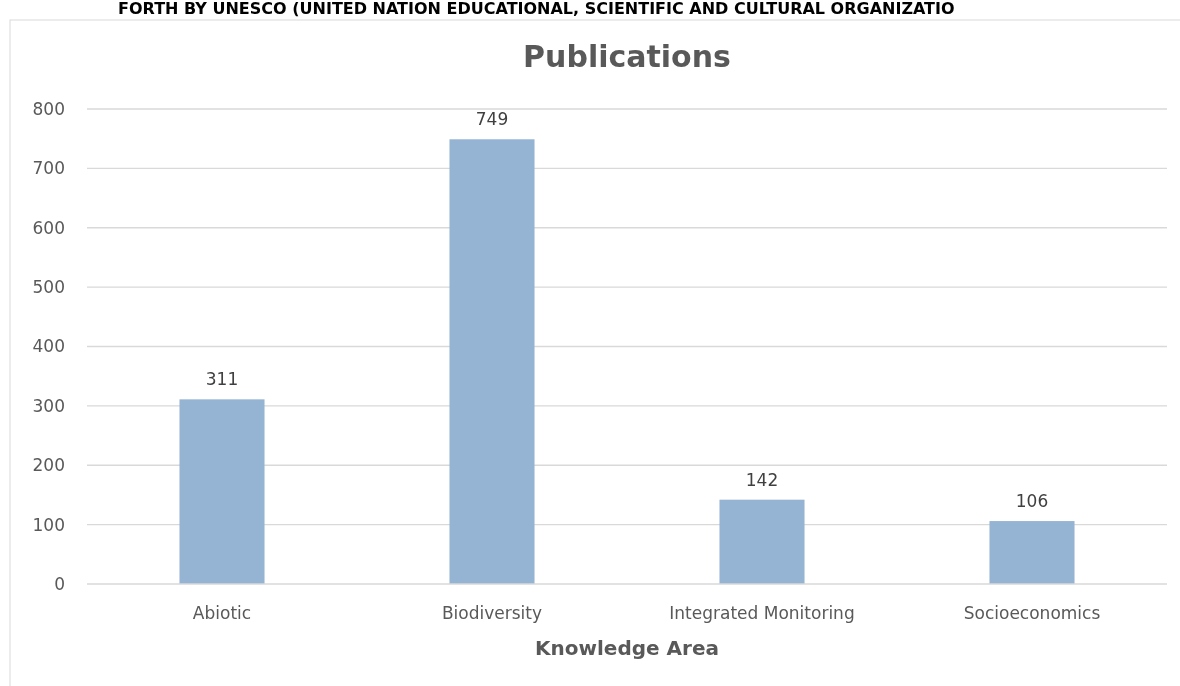 Image resolution: width=1180 pixels, height=686 pixels. What do you see at coordinates (222, 379) in the screenshot?
I see `data-label: 311` at bounding box center [222, 379].